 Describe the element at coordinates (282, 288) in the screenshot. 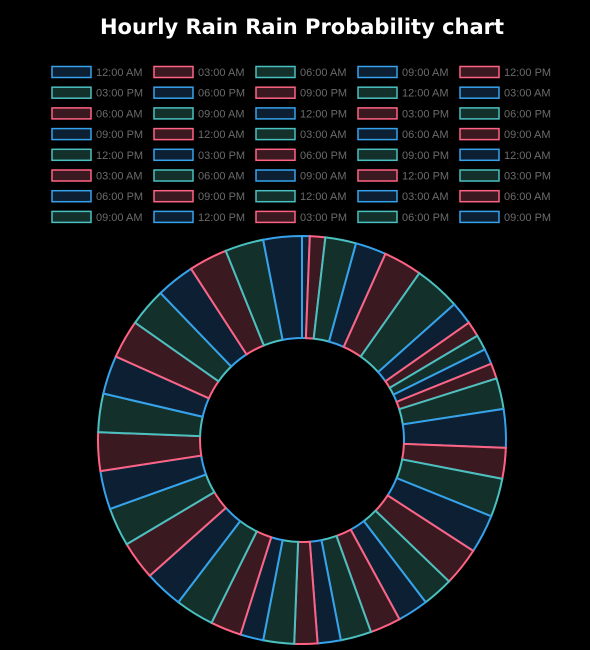

I see `doughnut-slice` at that location.